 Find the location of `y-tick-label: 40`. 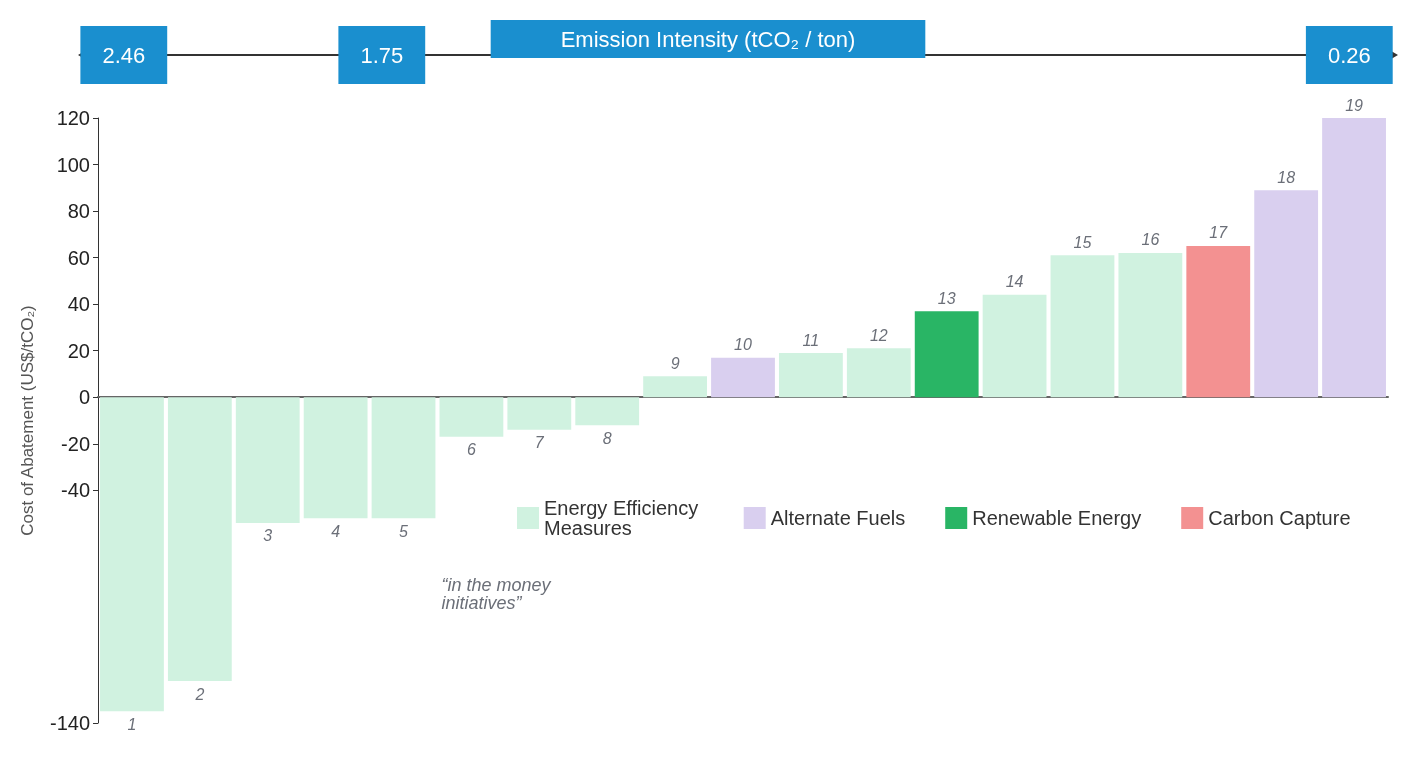

y-tick-label: 40 is located at coordinates (78, 304).